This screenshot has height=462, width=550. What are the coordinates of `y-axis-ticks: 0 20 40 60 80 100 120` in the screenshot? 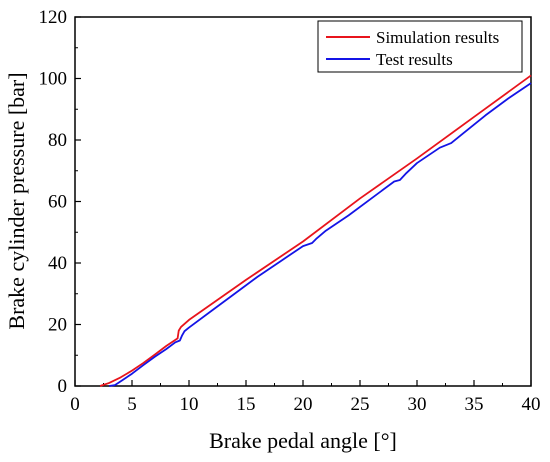 It's located at (60, 202).